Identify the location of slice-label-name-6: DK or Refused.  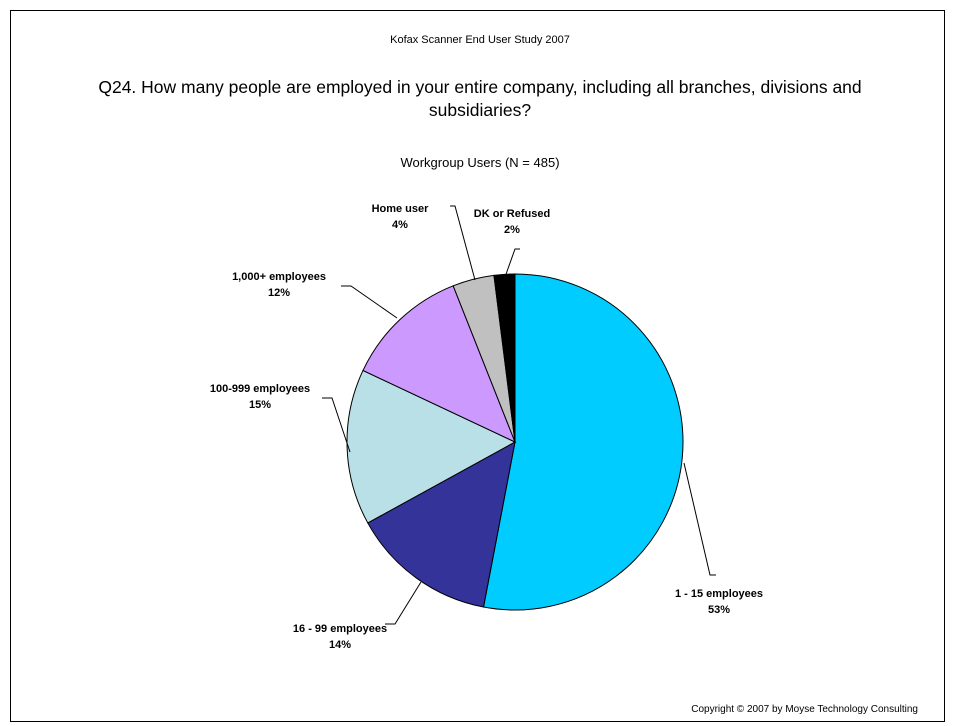
(512, 214).